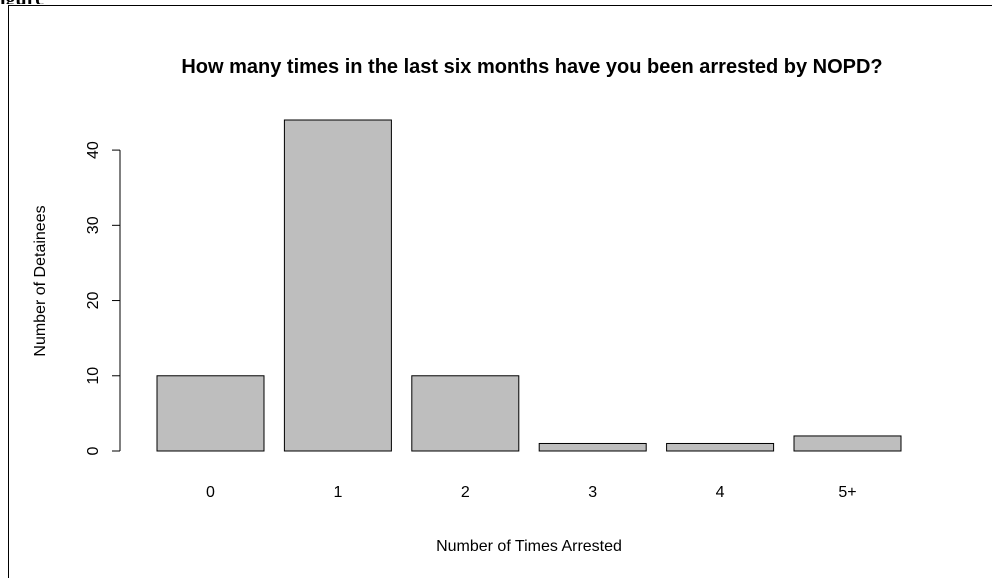 This screenshot has width=992, height=578. Describe the element at coordinates (847, 443) in the screenshot. I see `bar-5+` at that location.